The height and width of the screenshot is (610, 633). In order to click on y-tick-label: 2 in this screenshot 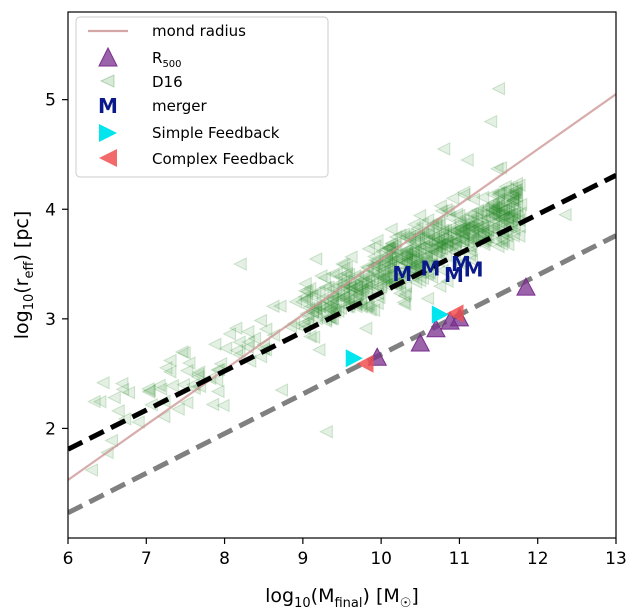, I will do `click(50, 429)`.